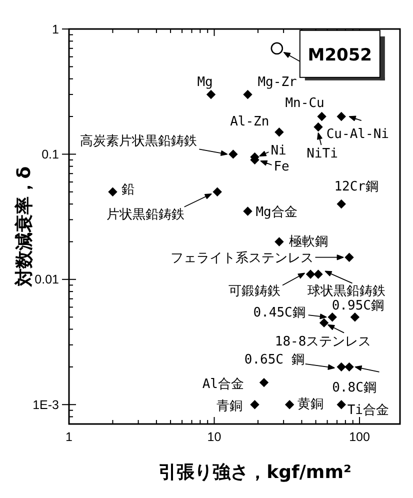  I want to click on annotation: 高炭素片状黒鉛鋳鉄, so click(139, 140).